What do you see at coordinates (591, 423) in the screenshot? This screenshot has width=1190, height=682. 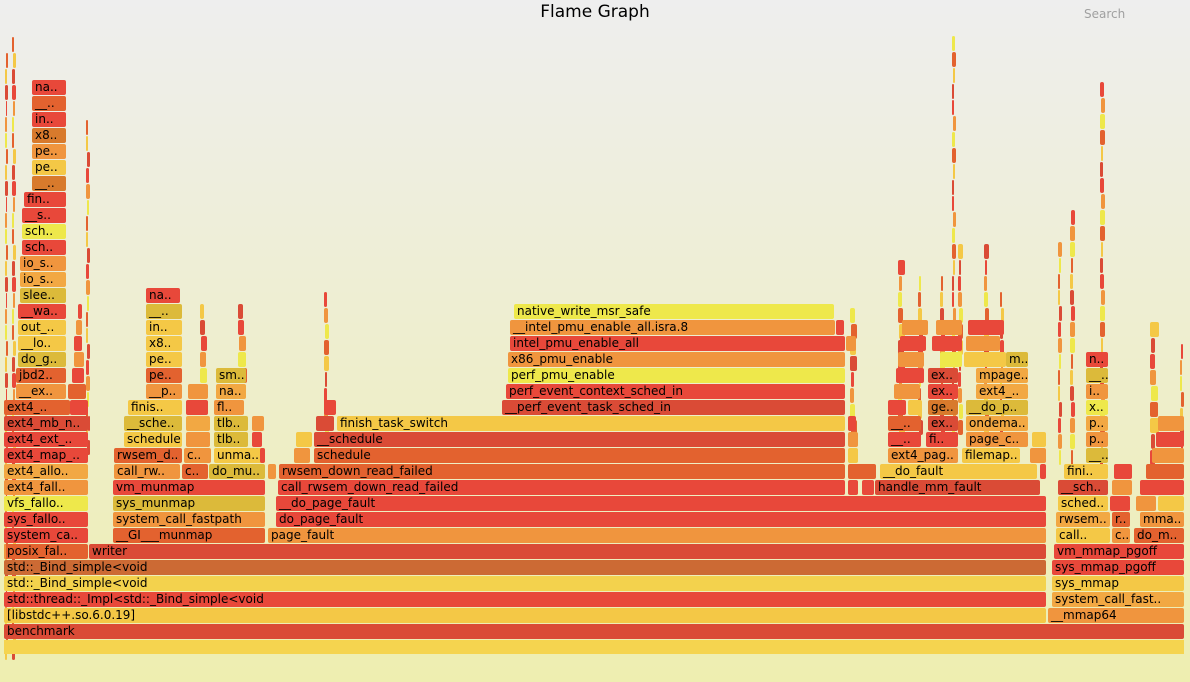 I see `stack-frame: finish_task_switch` at bounding box center [591, 423].